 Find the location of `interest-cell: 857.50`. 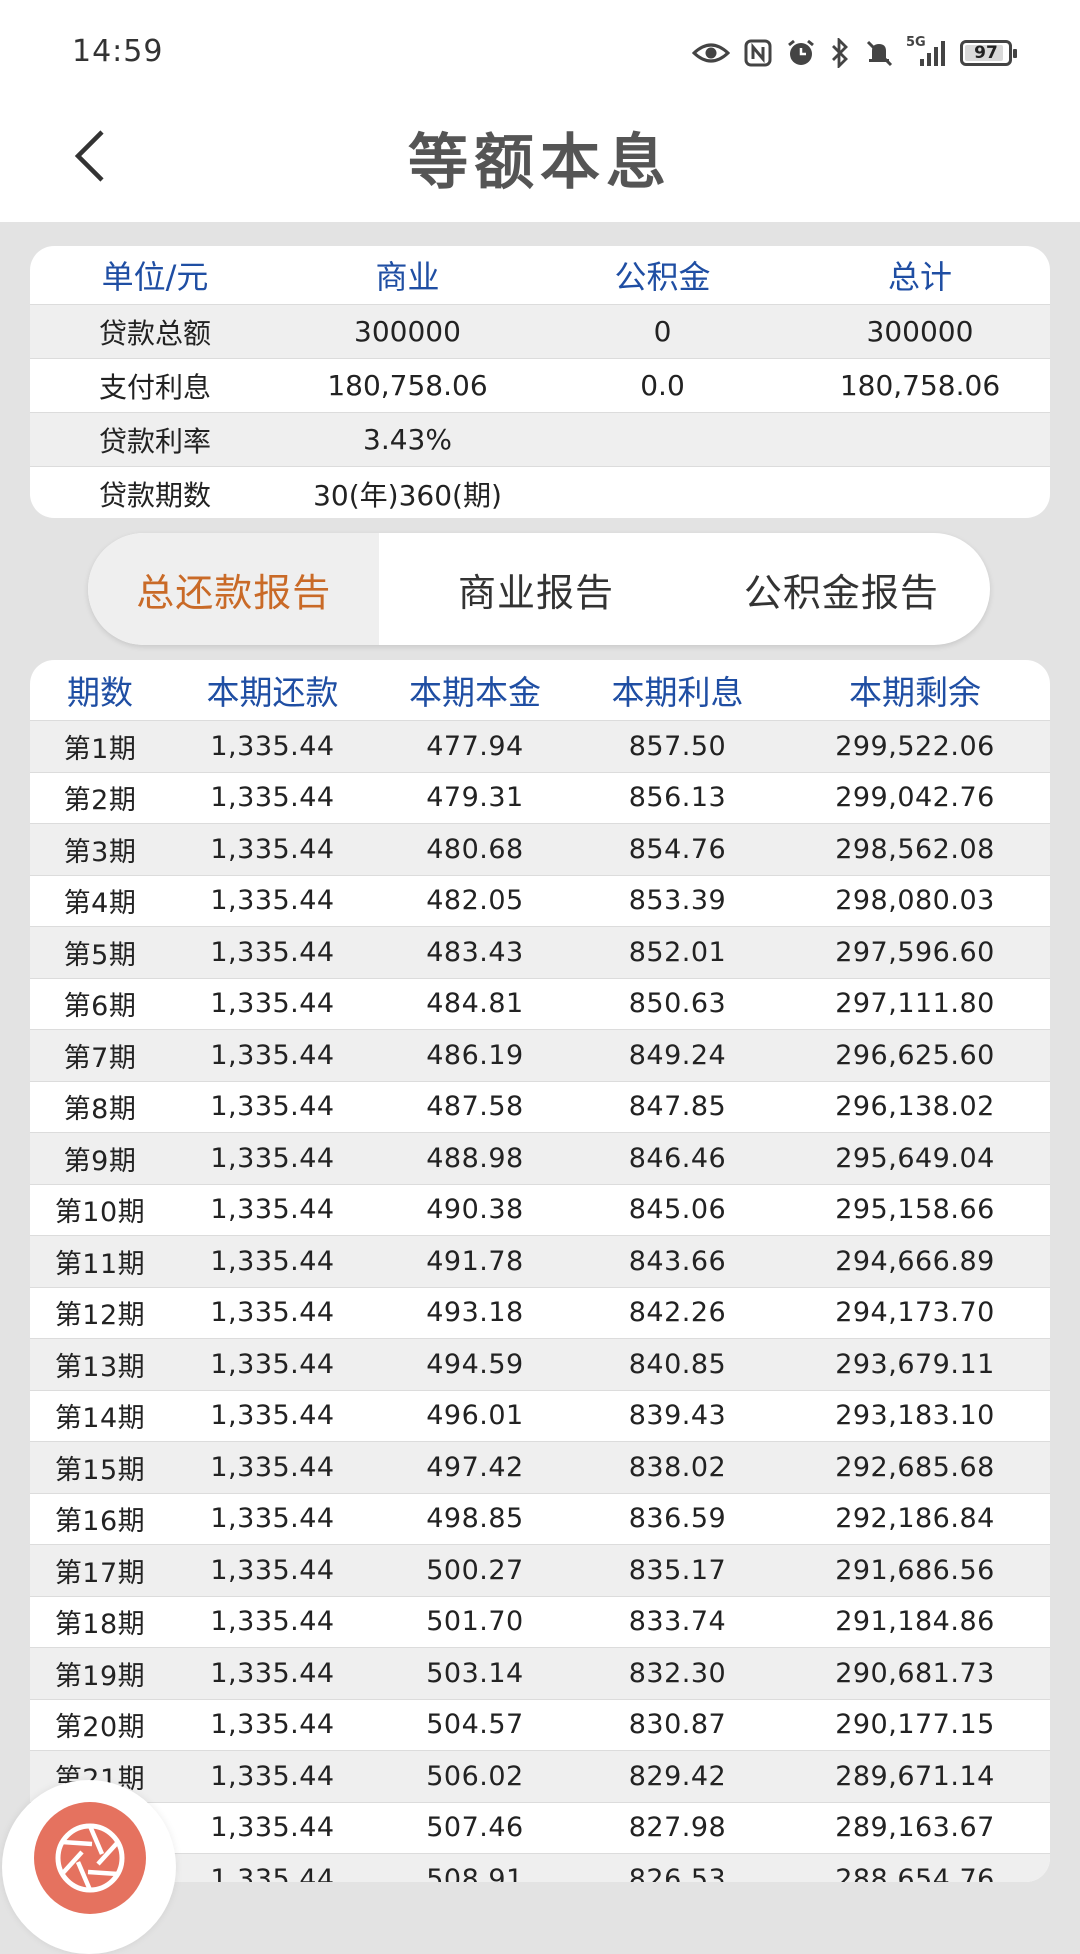

interest-cell: 857.50 is located at coordinates (677, 746).